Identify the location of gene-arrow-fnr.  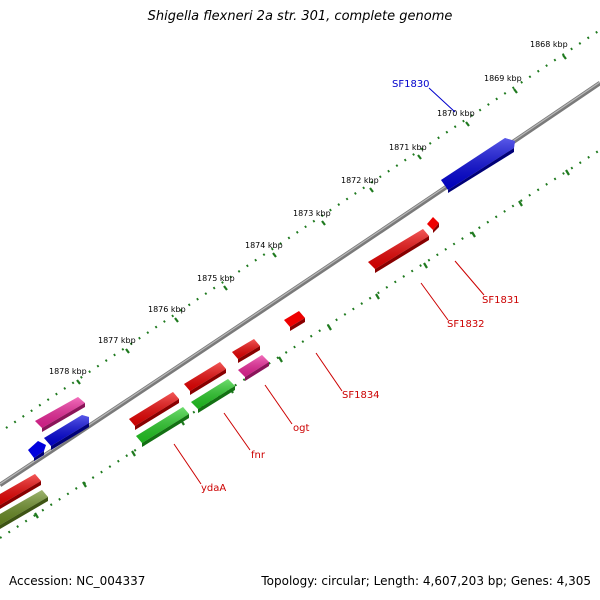
(205, 378).